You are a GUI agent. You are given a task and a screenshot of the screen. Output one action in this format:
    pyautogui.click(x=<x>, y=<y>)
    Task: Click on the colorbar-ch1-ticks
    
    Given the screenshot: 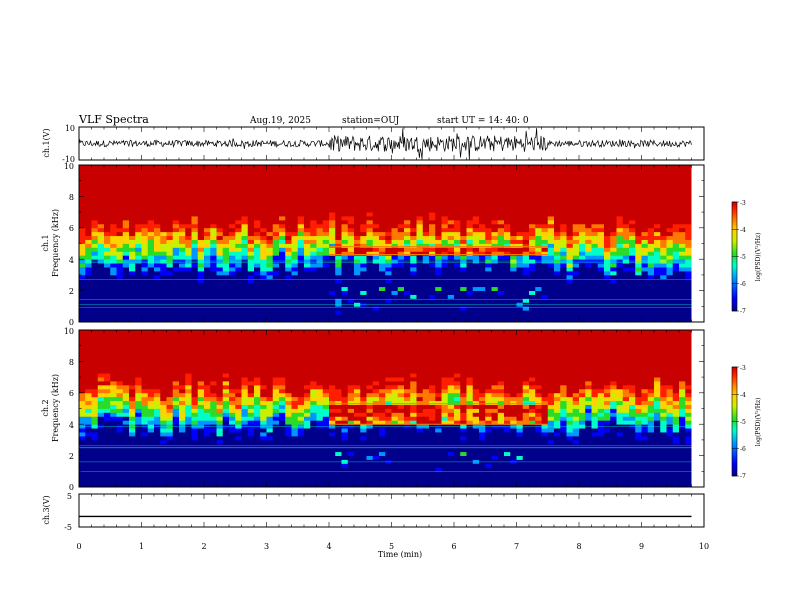 What is the action you would take?
    pyautogui.click(x=735, y=256)
    